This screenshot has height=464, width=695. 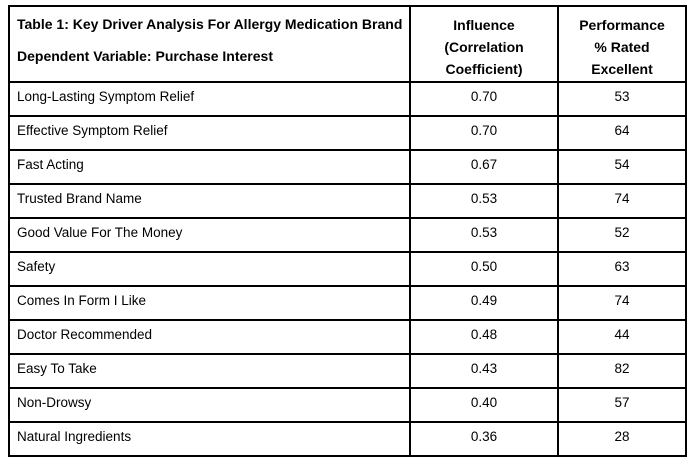 I want to click on table-row: Long-Lasting Symptom Relief 0.70 53, so click(x=347, y=98).